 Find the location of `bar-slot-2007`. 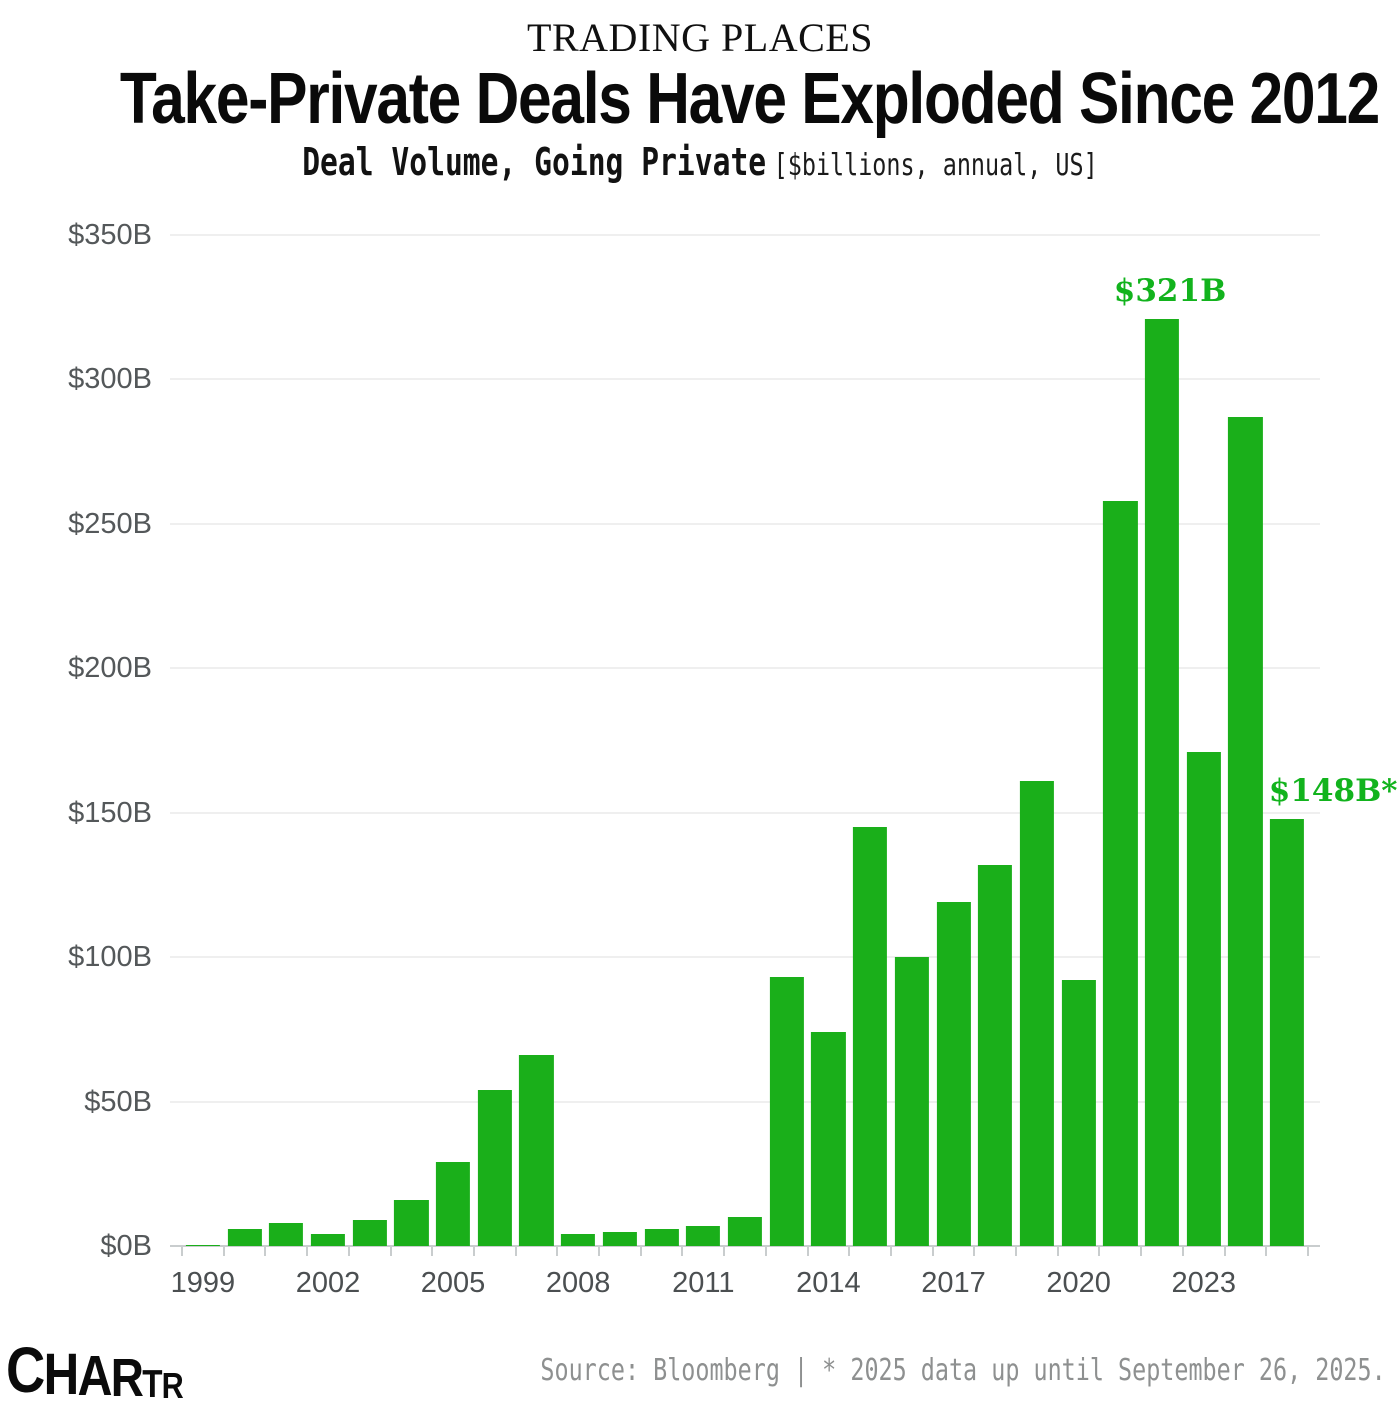

bar-slot-2007 is located at coordinates (537, 740).